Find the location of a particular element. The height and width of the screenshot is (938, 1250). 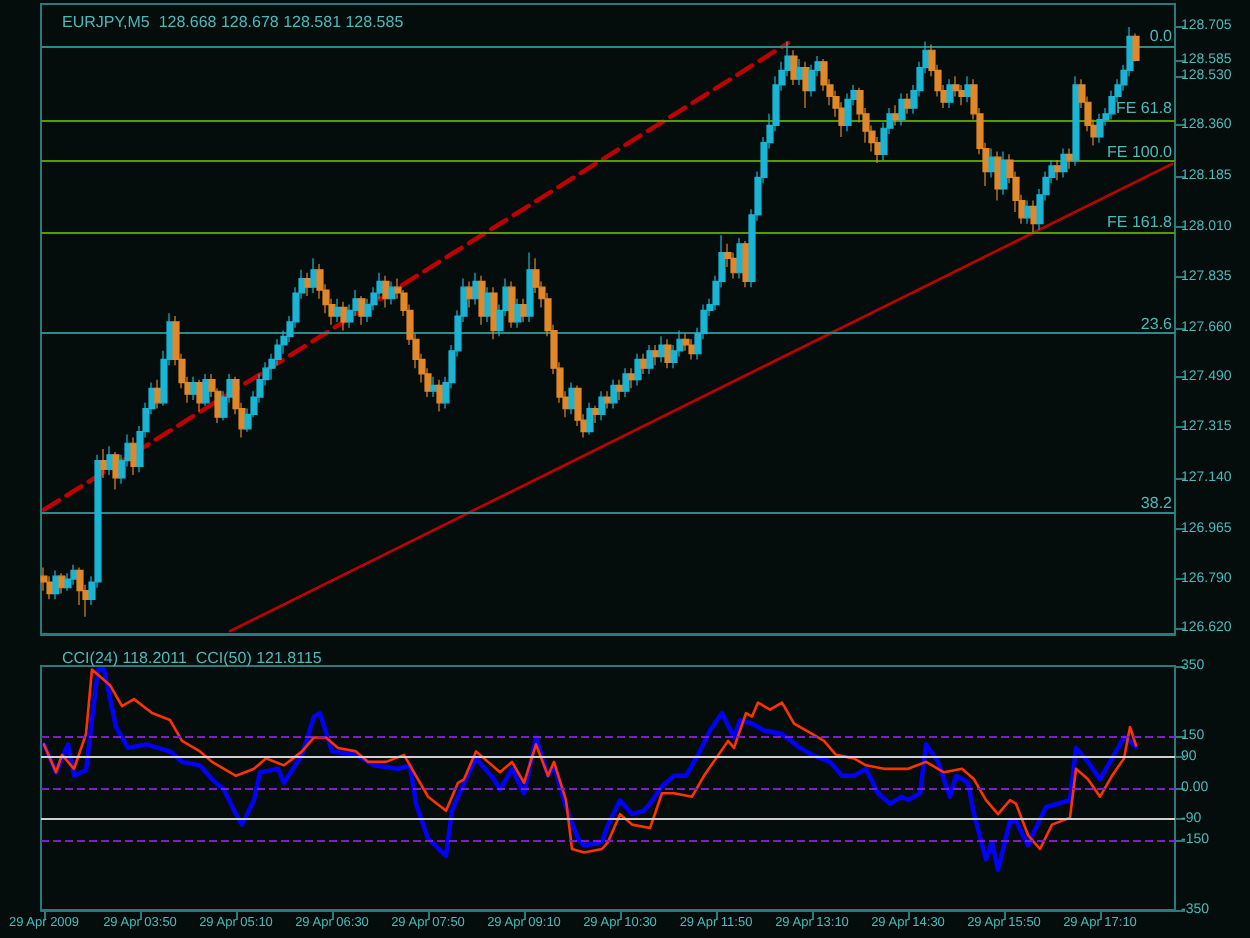

annotation: 38.2 is located at coordinates (1157, 502).